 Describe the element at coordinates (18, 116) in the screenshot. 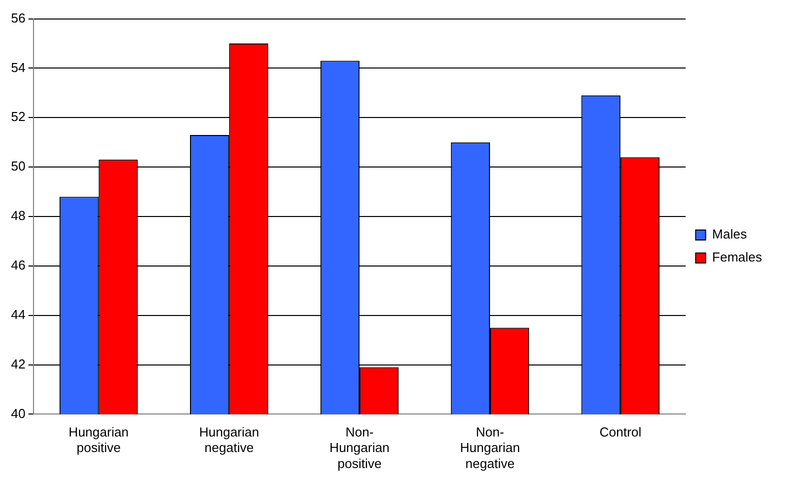

I see `y-tick-label: 52` at that location.